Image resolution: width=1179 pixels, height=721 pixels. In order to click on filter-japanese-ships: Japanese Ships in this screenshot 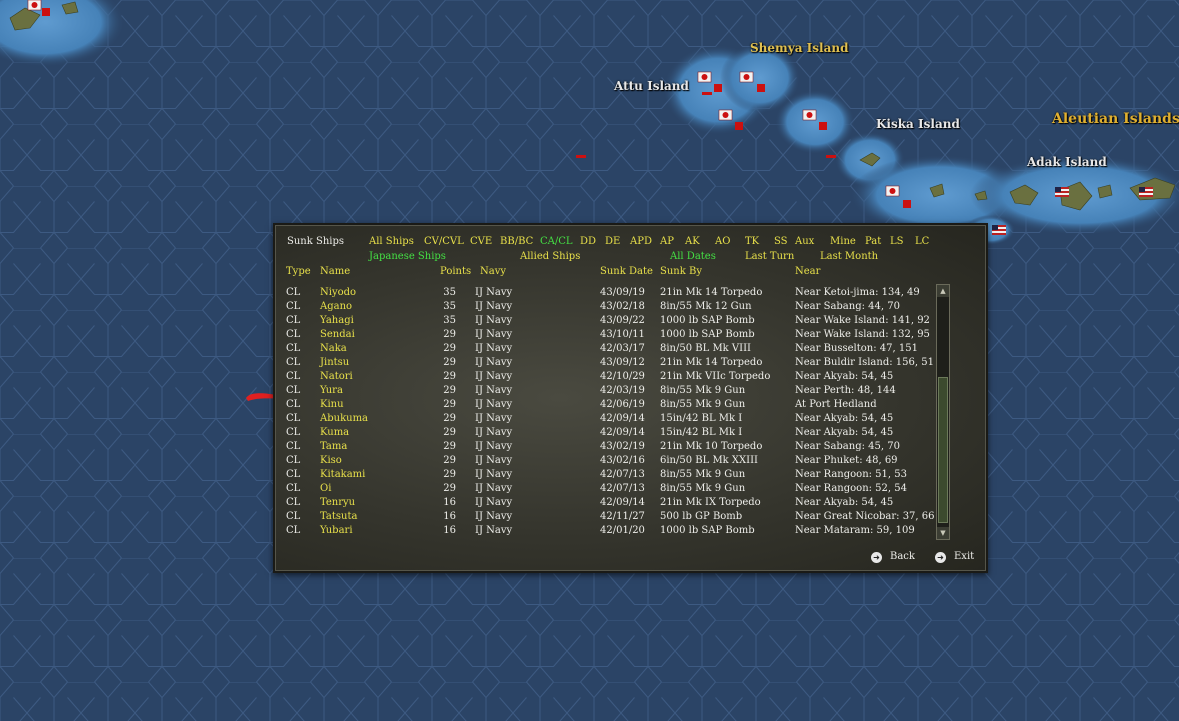, I will do `click(407, 256)`.